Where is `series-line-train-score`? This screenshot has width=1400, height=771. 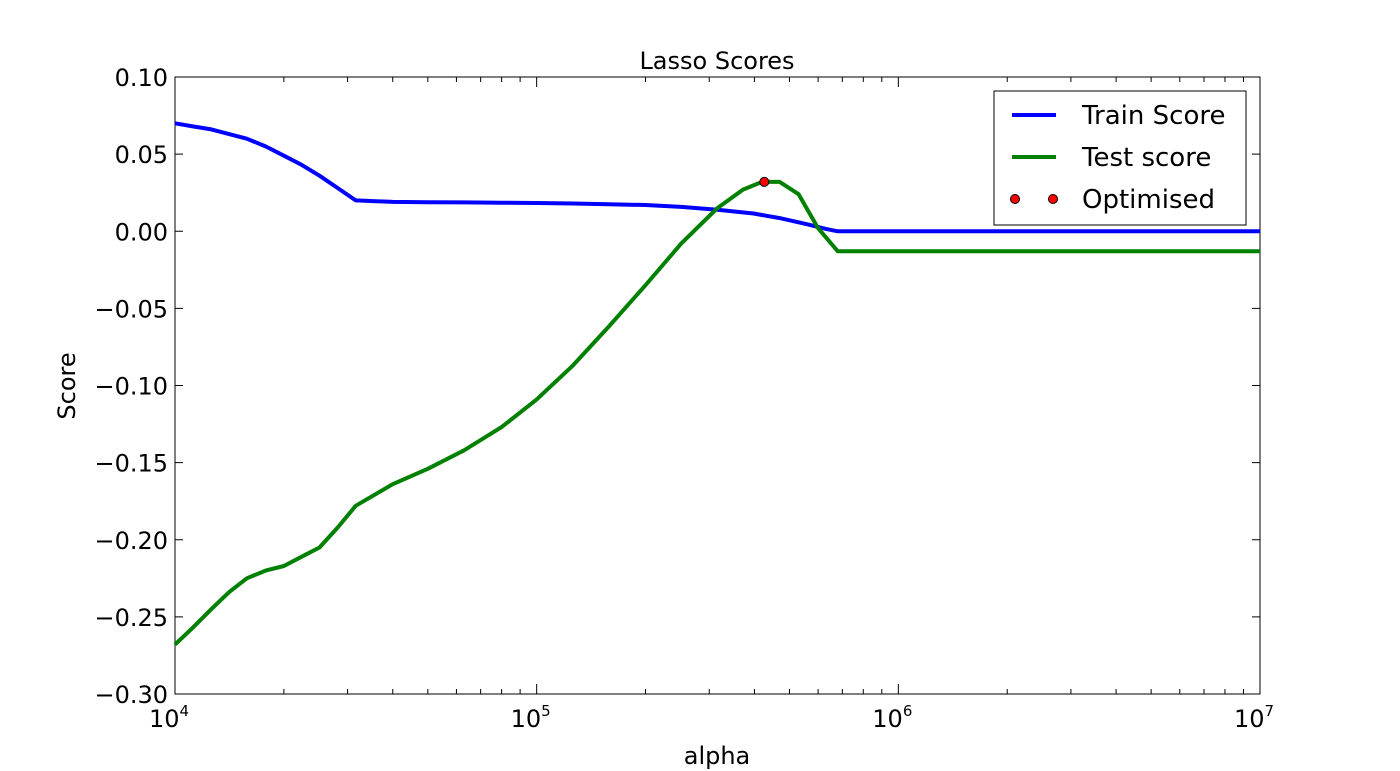 series-line-train-score is located at coordinates (717, 177).